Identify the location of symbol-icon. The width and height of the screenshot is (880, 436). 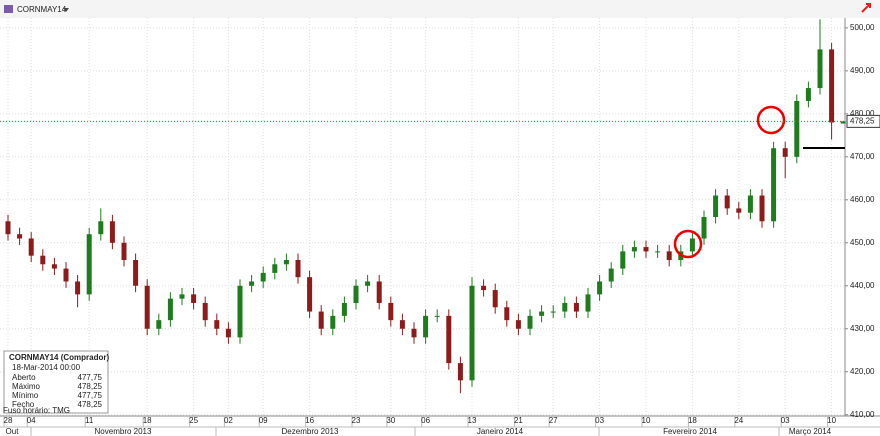
(8, 9).